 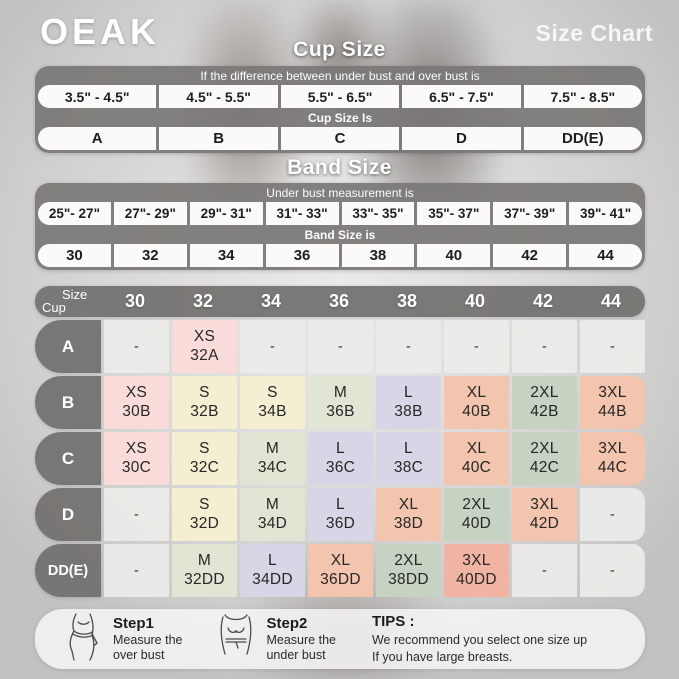 I want to click on cup-value-cell: C, so click(x=340, y=138).